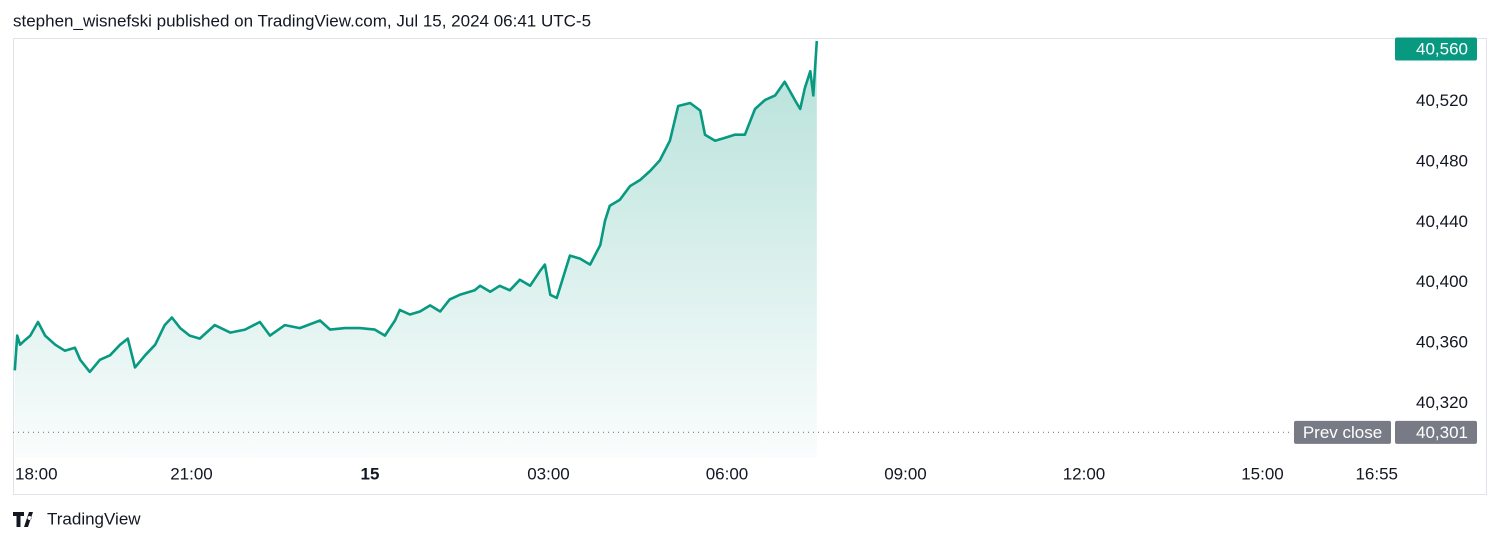 This screenshot has height=544, width=1500. I want to click on logo, so click(23, 519).